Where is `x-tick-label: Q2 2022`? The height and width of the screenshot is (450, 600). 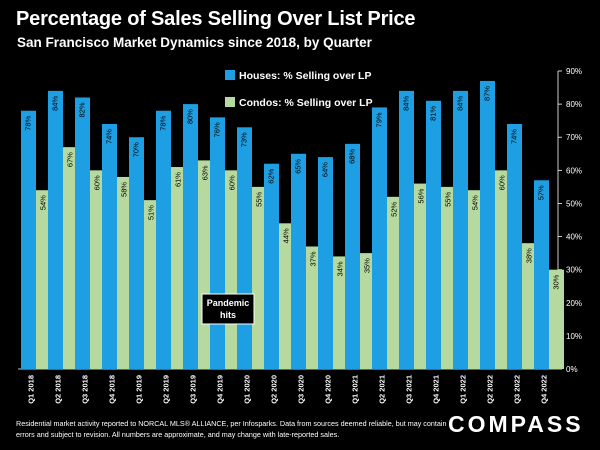
x-tick-label: Q2 2022 is located at coordinates (489, 389).